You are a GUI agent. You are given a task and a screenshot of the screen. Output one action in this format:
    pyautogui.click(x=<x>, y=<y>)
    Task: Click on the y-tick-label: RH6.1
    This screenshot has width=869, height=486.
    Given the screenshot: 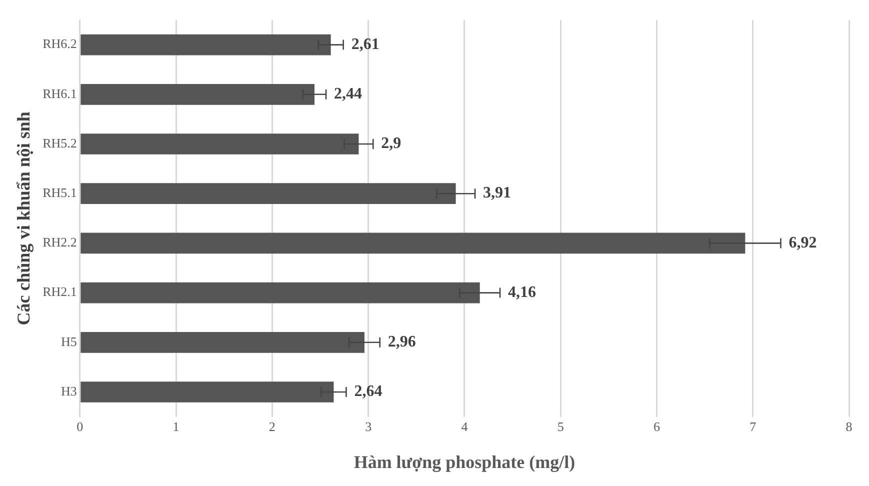 What is the action you would take?
    pyautogui.click(x=59, y=93)
    